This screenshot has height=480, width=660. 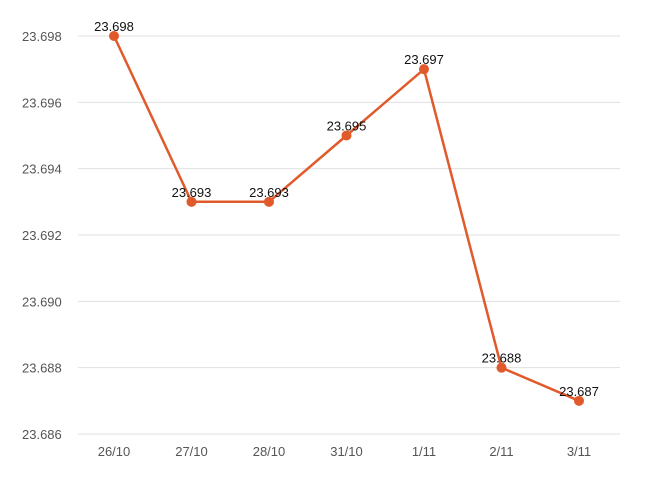 I want to click on x-tick-label: 31/10, so click(x=346, y=451).